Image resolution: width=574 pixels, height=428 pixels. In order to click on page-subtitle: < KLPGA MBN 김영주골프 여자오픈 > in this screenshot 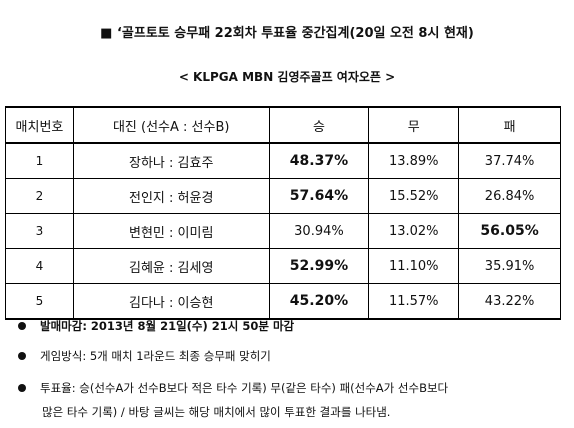, I will do `click(287, 77)`.